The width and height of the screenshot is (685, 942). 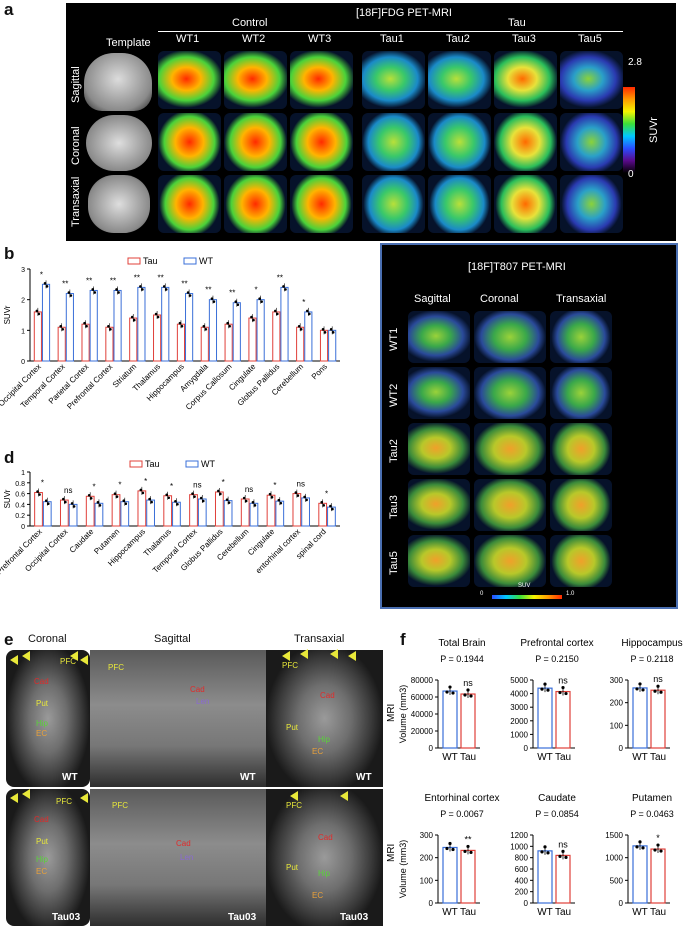 What do you see at coordinates (9, 253) in the screenshot?
I see `panel-label-b: b` at bounding box center [9, 253].